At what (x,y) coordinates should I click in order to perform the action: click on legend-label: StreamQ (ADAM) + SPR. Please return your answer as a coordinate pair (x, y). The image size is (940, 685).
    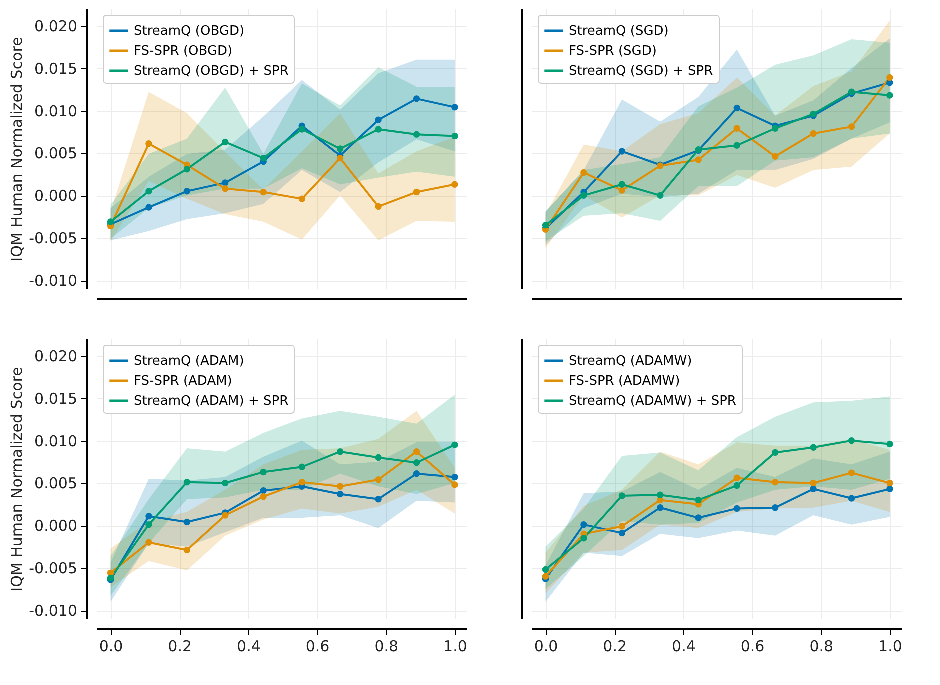
    Looking at the image, I should click on (211, 401).